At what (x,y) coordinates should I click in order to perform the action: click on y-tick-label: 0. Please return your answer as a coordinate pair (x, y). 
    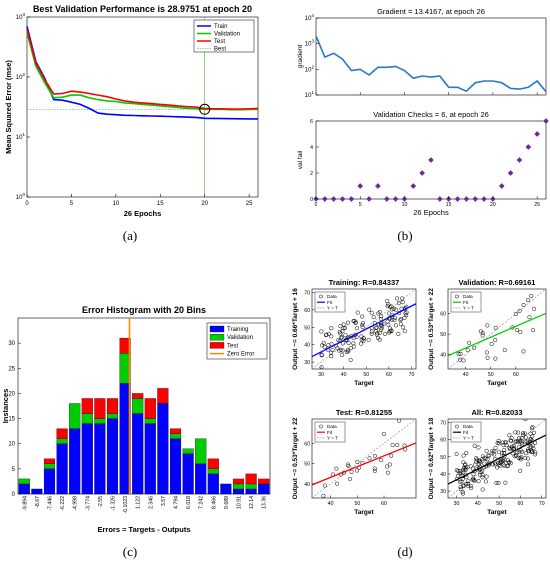
    Looking at the image, I should click on (14, 495).